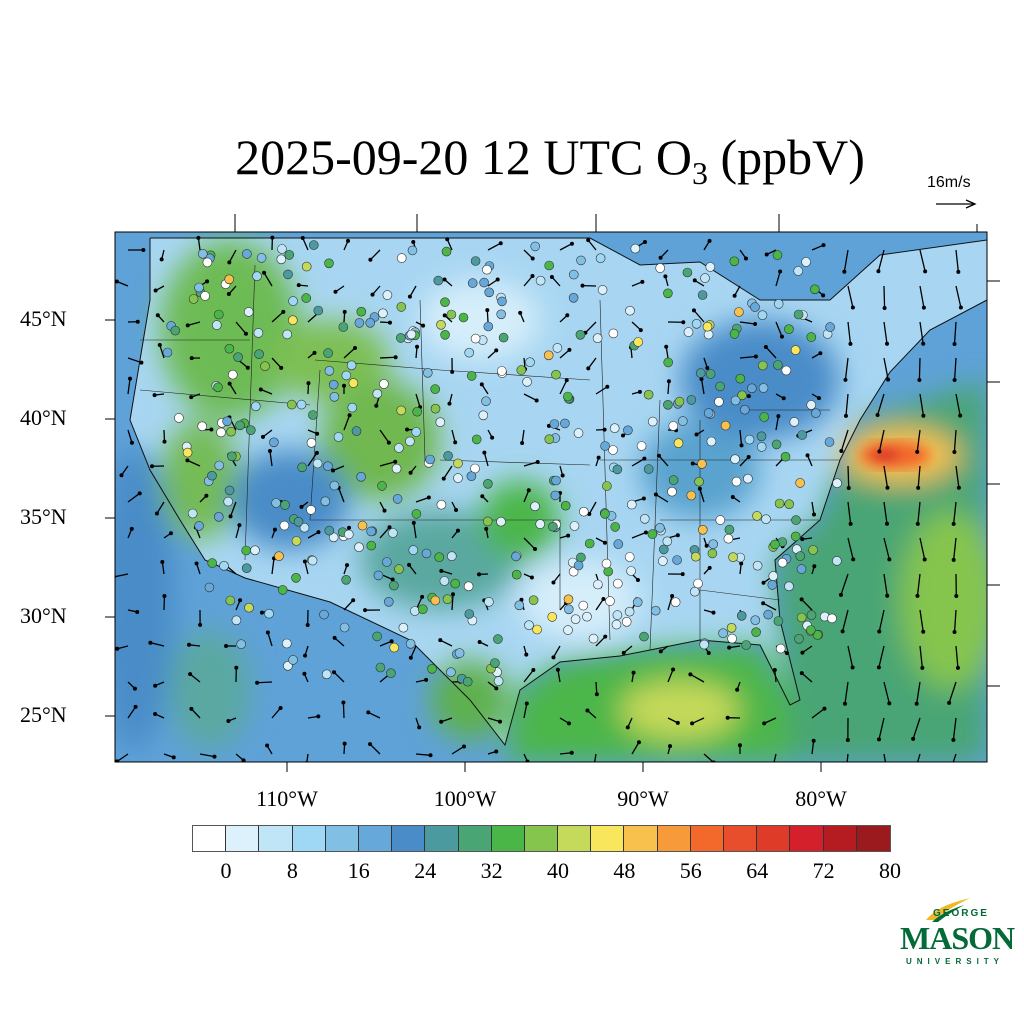  Describe the element at coordinates (43, 714) in the screenshot. I see `lat-label-25n: 25°N` at that location.